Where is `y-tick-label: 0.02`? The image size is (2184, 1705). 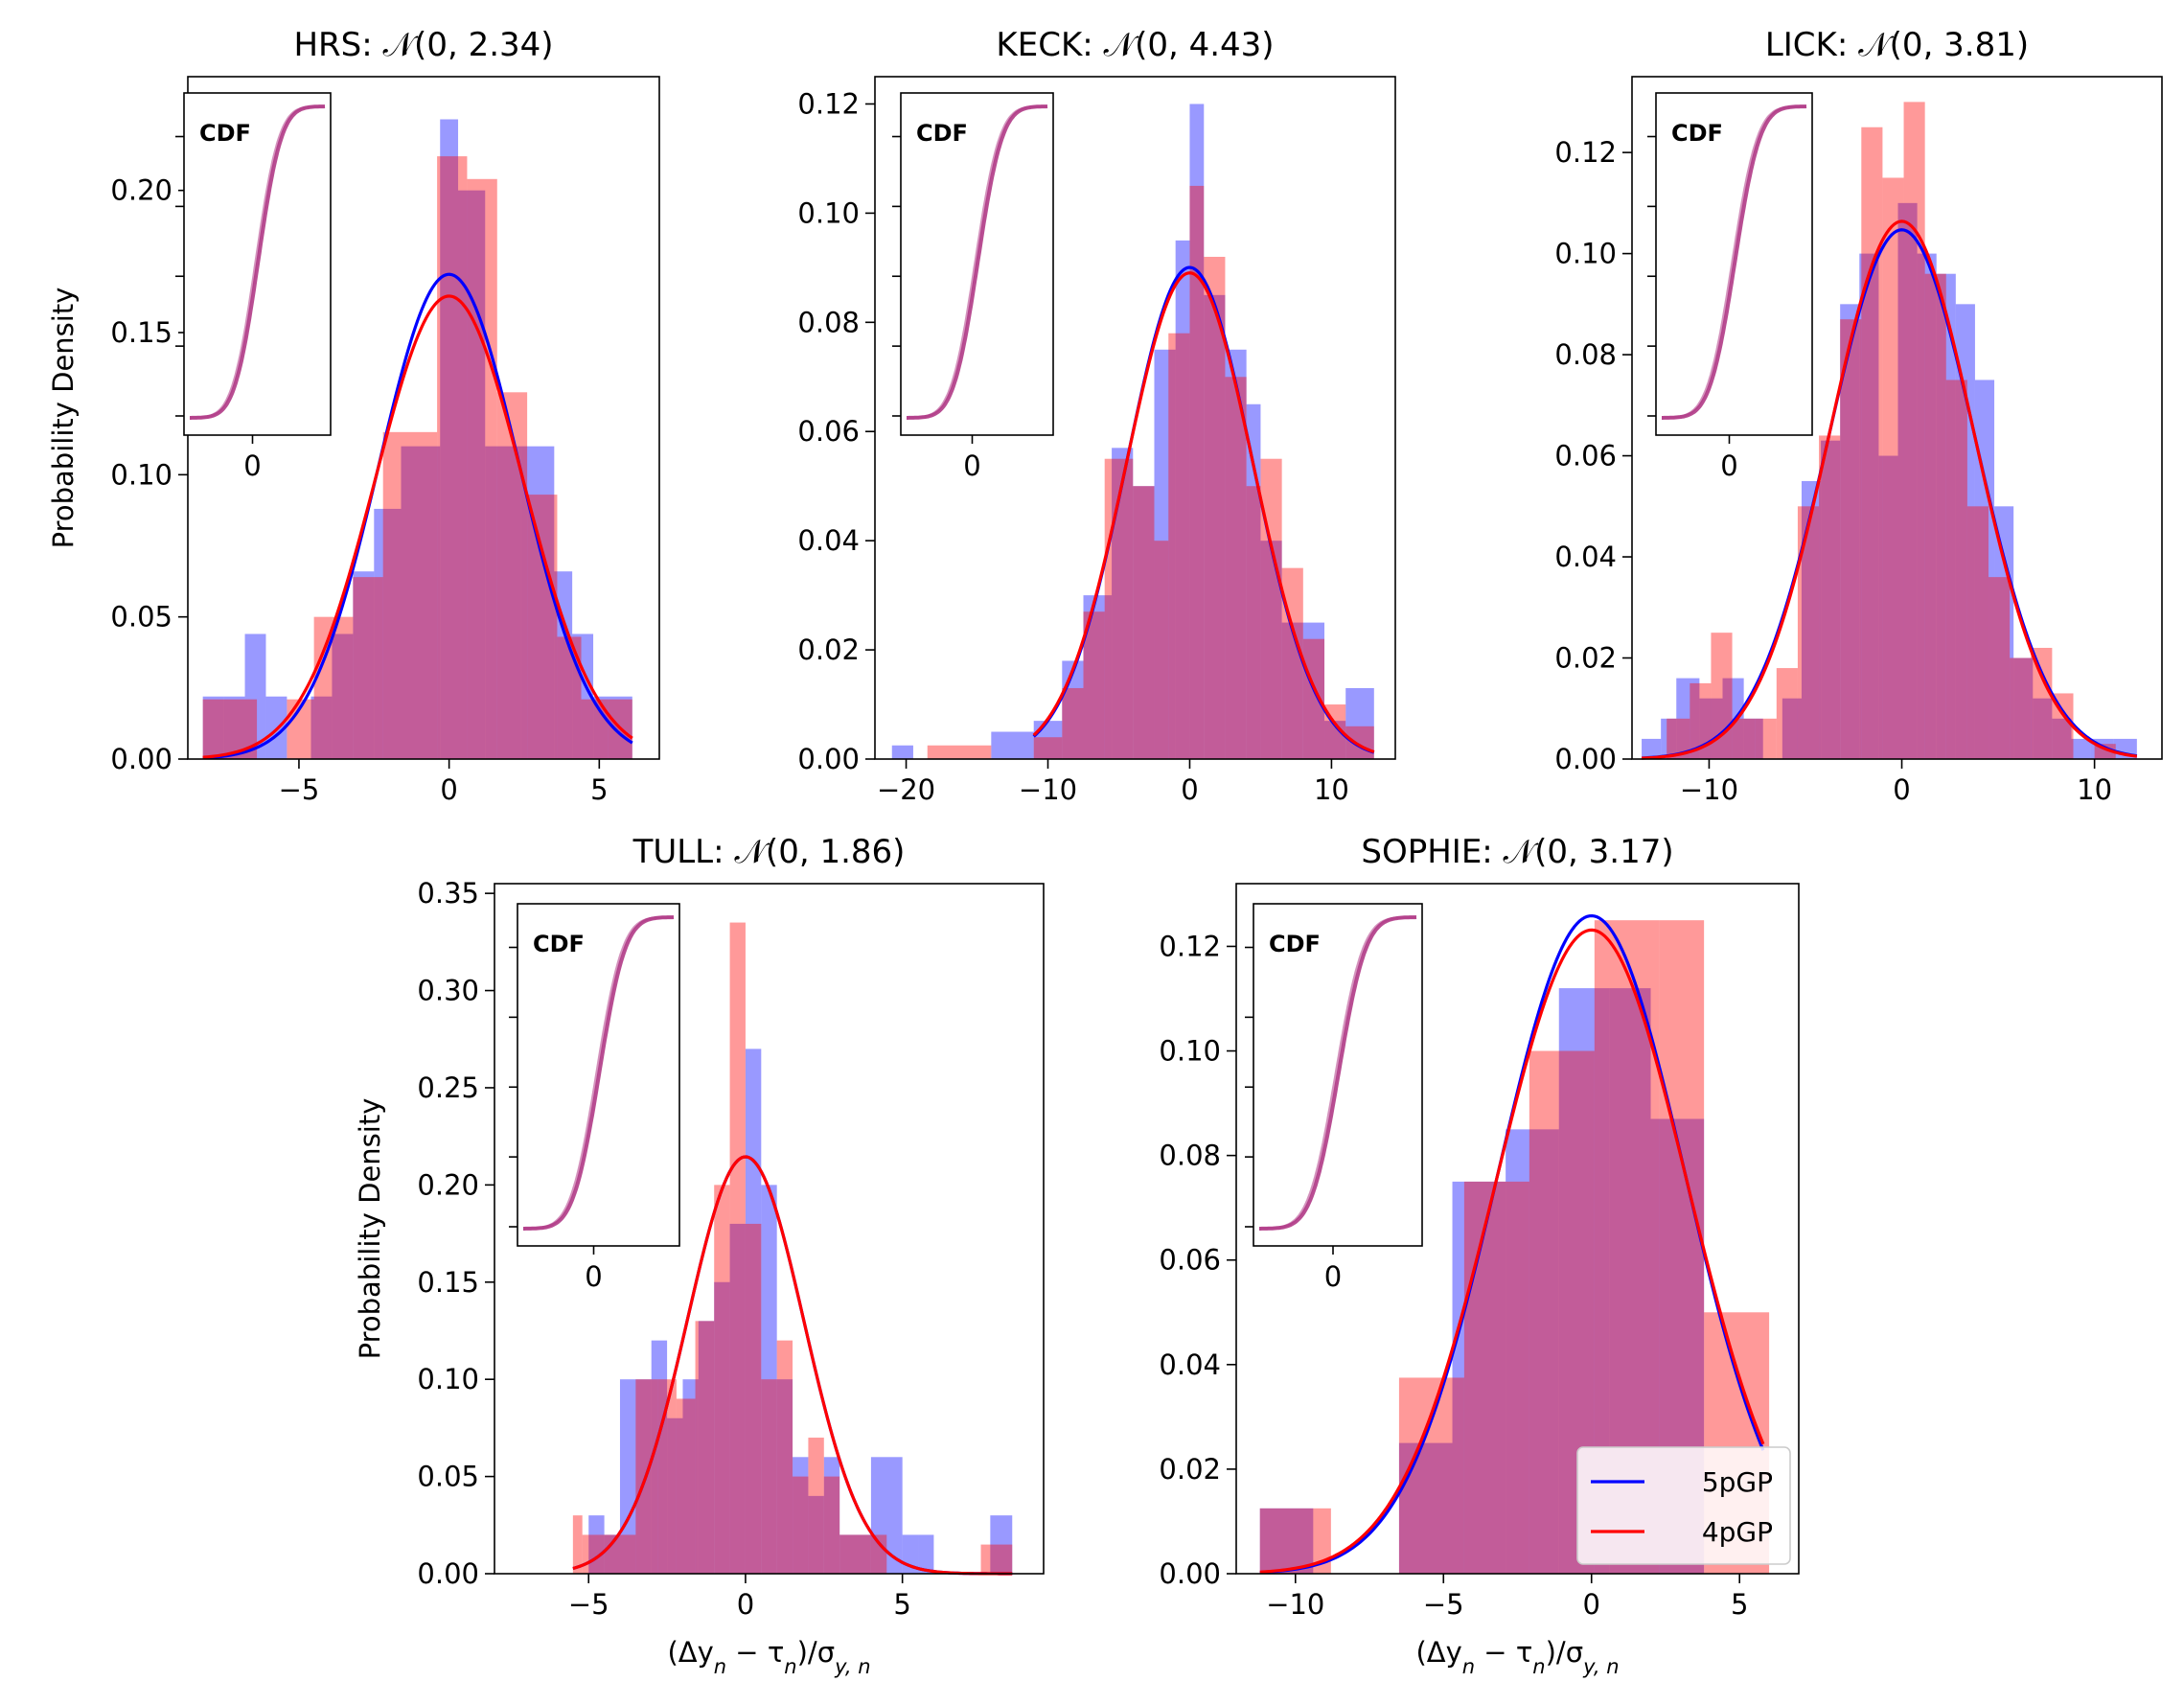 y-tick-label: 0.02 is located at coordinates (1190, 1469).